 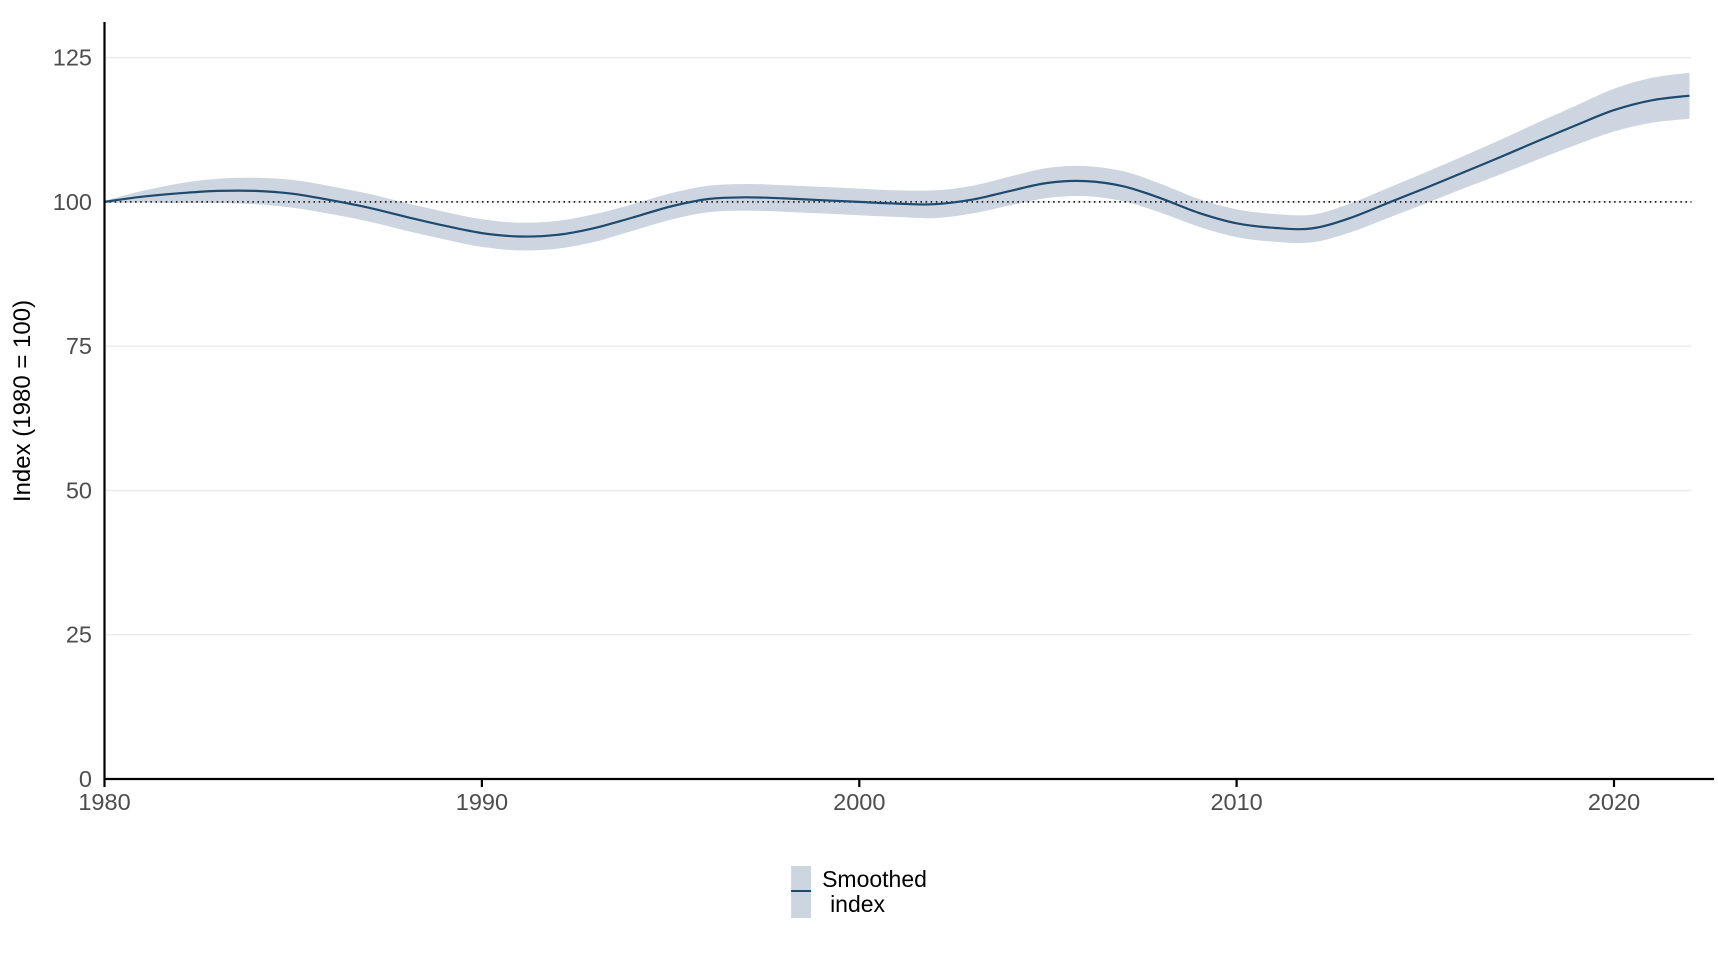 What do you see at coordinates (482, 802) in the screenshot?
I see `x-tick-label-1990: 1990` at bounding box center [482, 802].